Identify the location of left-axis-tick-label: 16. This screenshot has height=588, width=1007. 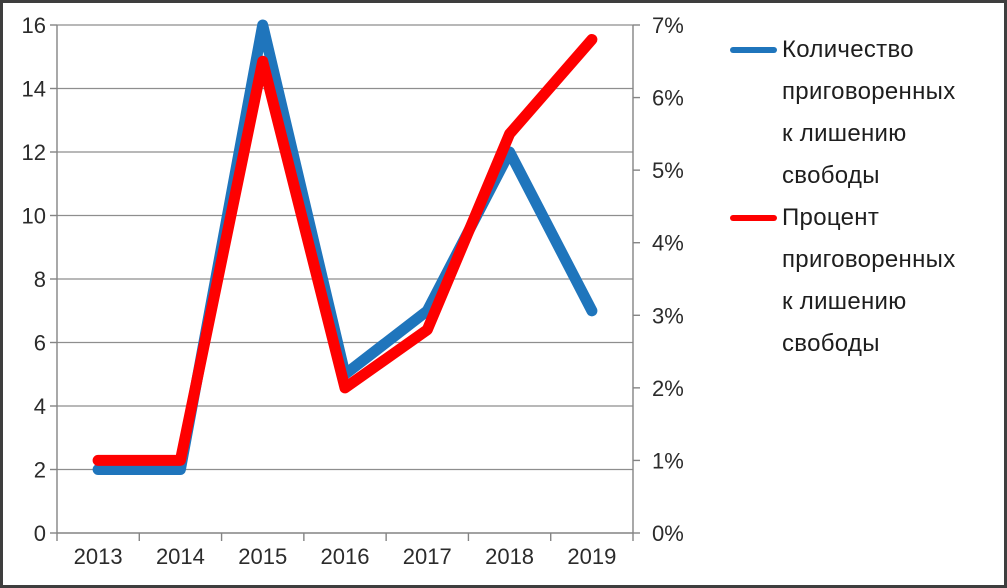
(34, 25).